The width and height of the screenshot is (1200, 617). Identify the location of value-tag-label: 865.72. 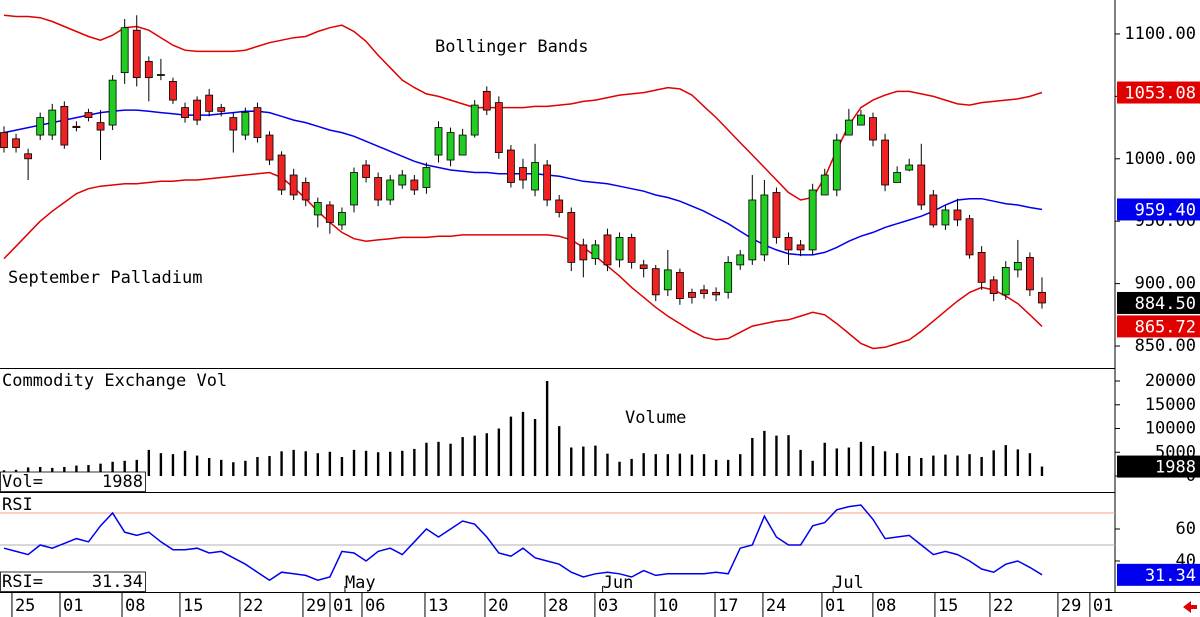
(1165, 327).